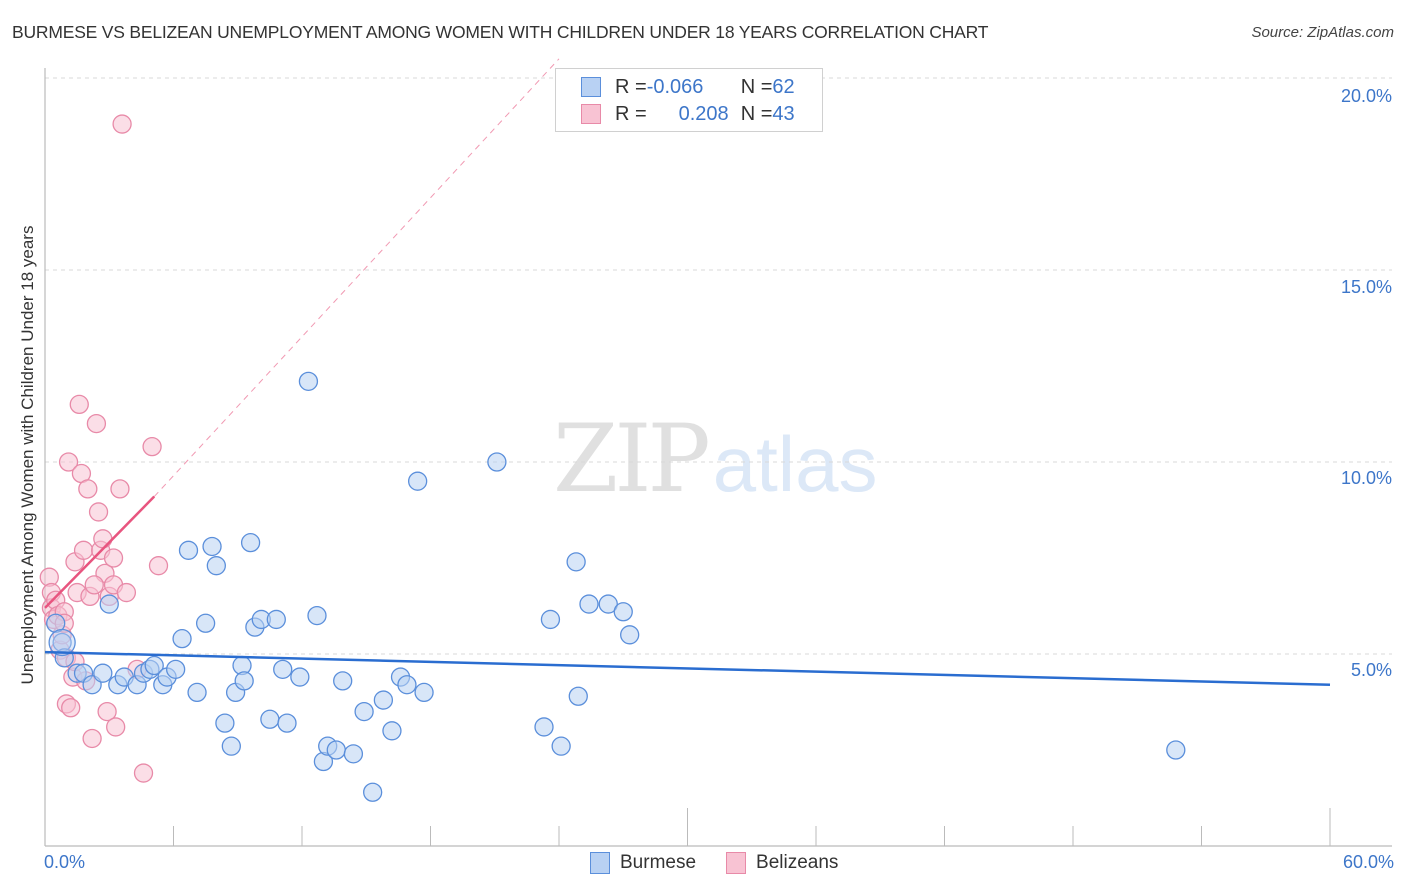 This screenshot has width=1406, height=892. I want to click on r-value: 0.208, so click(688, 114).